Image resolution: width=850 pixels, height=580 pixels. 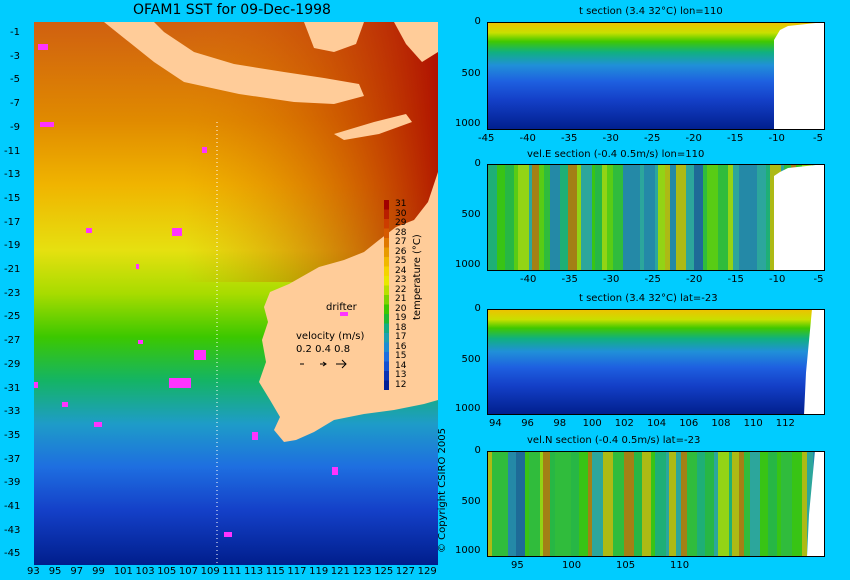 I want to click on lon-tick-label: 93, so click(x=33, y=571).